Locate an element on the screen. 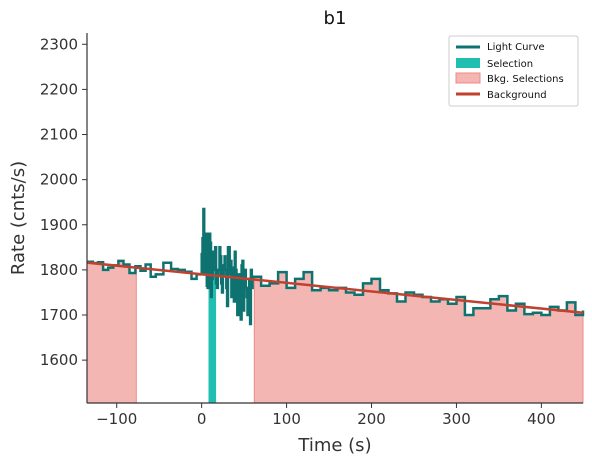  y-tick-label: 1600 is located at coordinates (59, 360).